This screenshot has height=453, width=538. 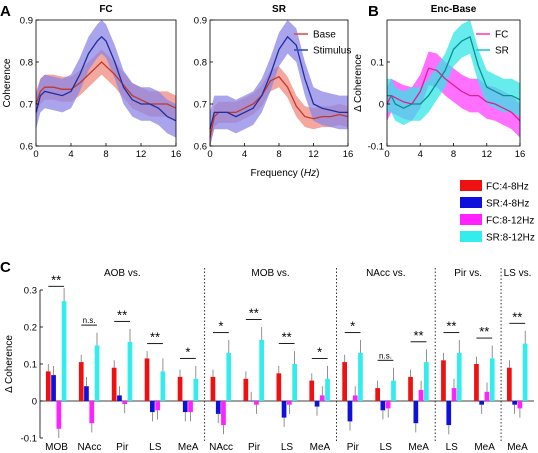 I want to click on legend-label: SR, so click(x=502, y=51).